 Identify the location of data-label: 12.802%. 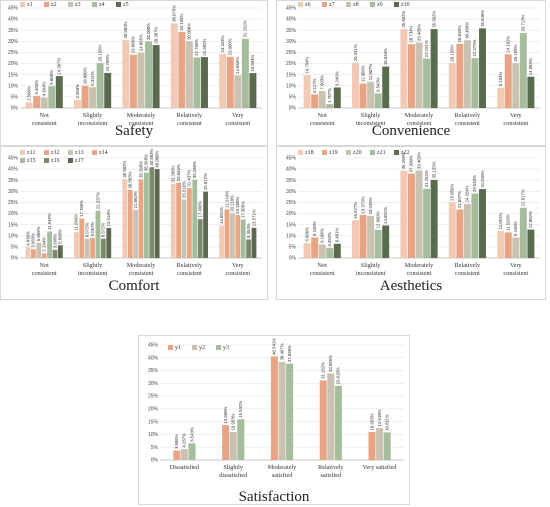
(530, 219).